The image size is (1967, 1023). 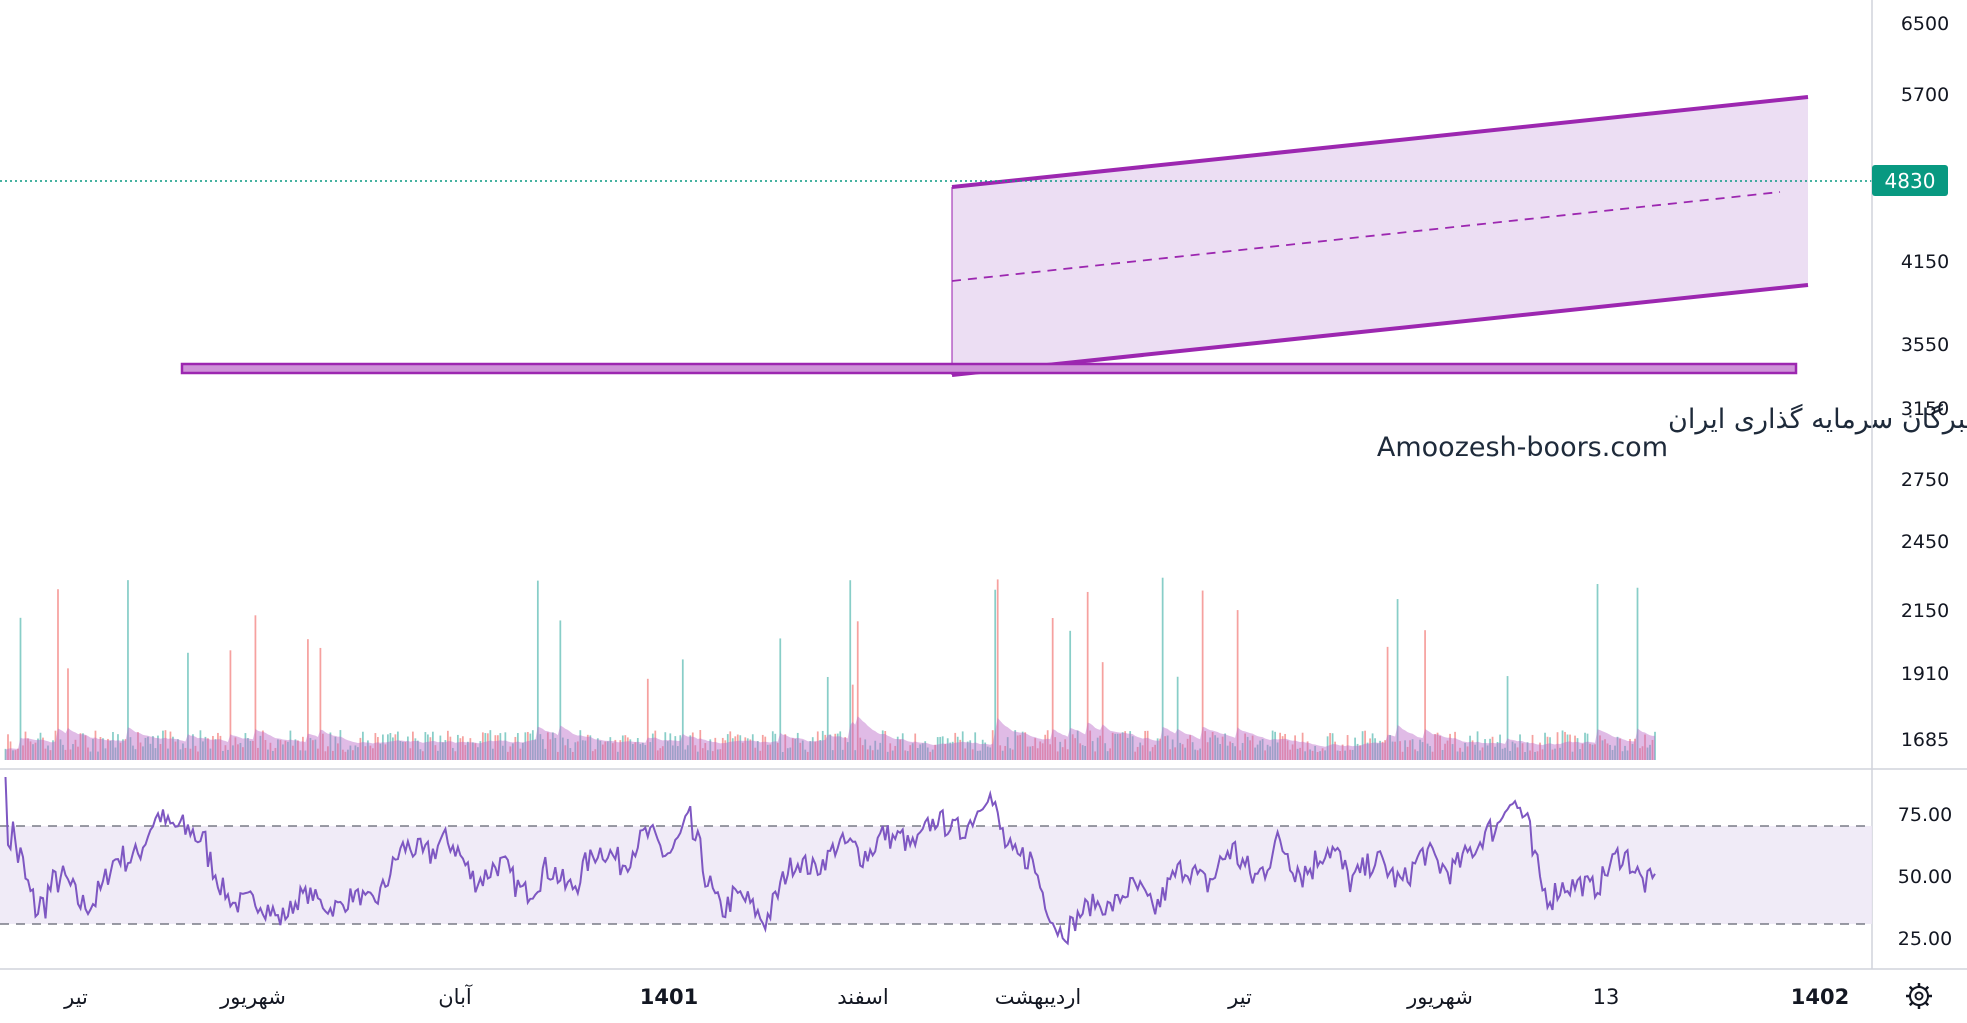 What do you see at coordinates (1925, 674) in the screenshot?
I see `price-tick: 1910` at bounding box center [1925, 674].